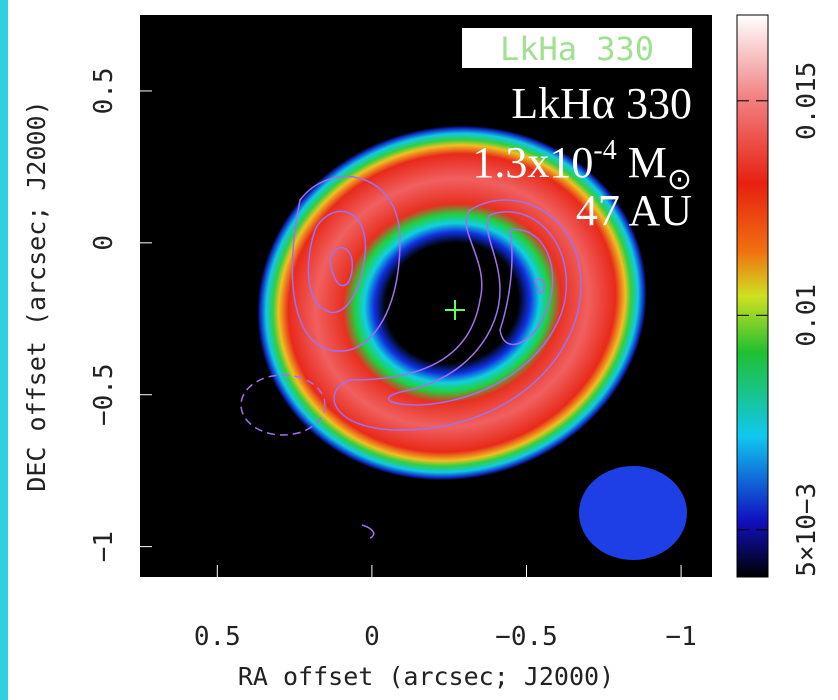 This screenshot has height=700, width=838. What do you see at coordinates (752, 296) in the screenshot?
I see `colorbar` at bounding box center [752, 296].